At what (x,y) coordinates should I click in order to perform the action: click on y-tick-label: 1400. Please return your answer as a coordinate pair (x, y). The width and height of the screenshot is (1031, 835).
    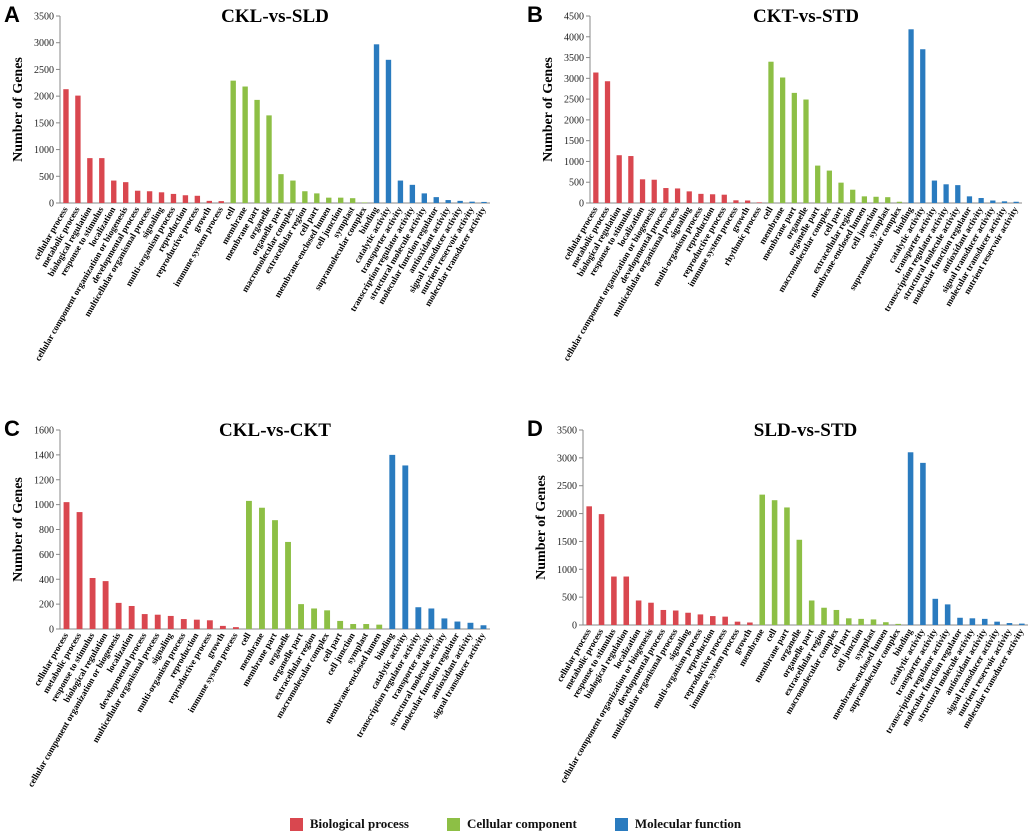
    Looking at the image, I should click on (44, 455).